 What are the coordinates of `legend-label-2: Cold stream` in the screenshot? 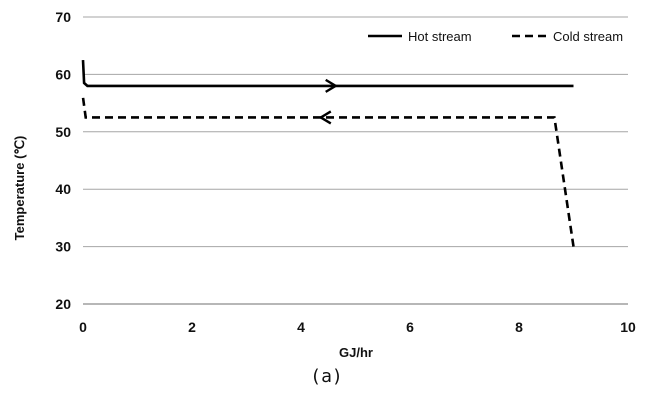 It's located at (588, 36).